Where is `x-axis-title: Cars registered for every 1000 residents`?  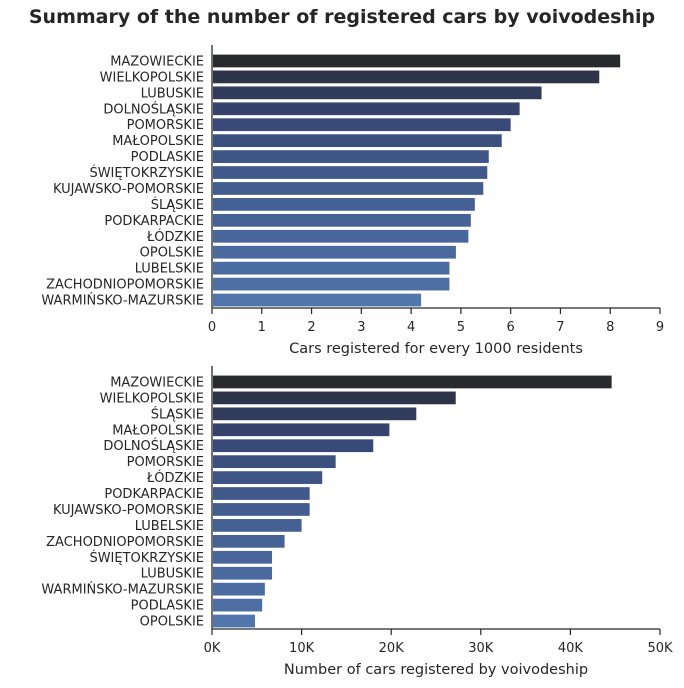 x-axis-title: Cars registered for every 1000 residents is located at coordinates (436, 349).